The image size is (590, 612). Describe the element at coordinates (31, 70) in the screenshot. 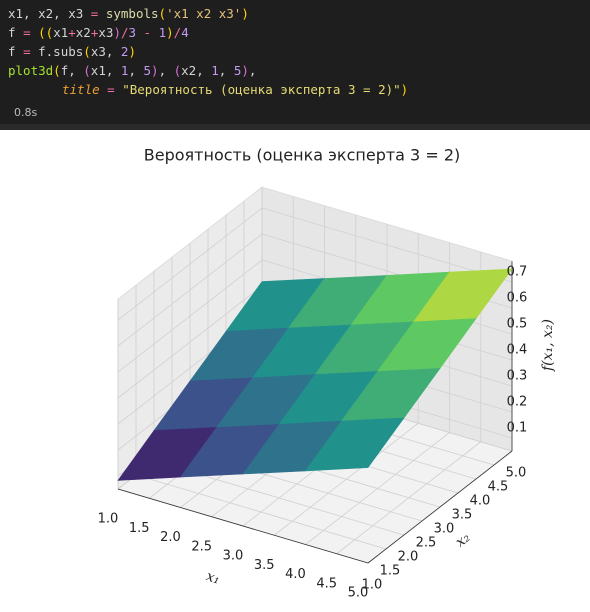

I see `code-token: plot3d` at that location.